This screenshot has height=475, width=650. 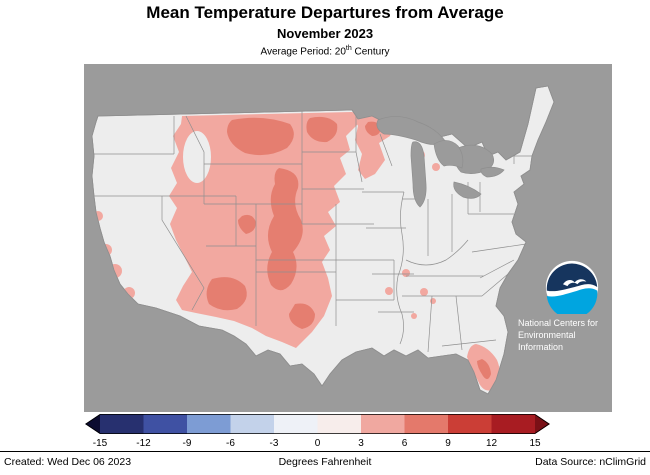 What do you see at coordinates (260, 136) in the screenshot?
I see `anomaly-strong-montana` at bounding box center [260, 136].